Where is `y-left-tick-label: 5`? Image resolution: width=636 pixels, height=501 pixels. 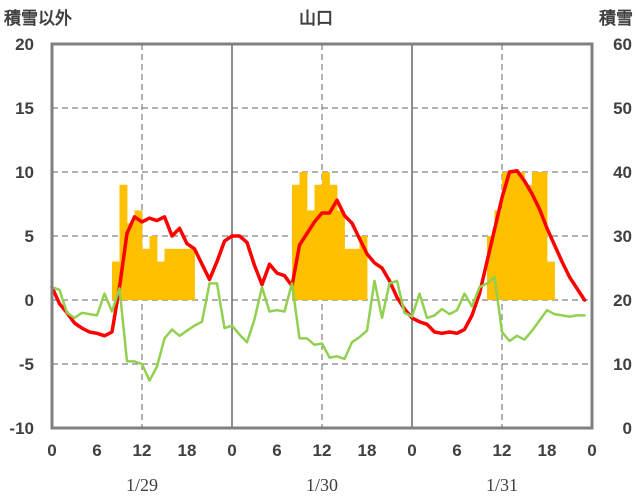
y-left-tick-label: 5 is located at coordinates (29, 236).